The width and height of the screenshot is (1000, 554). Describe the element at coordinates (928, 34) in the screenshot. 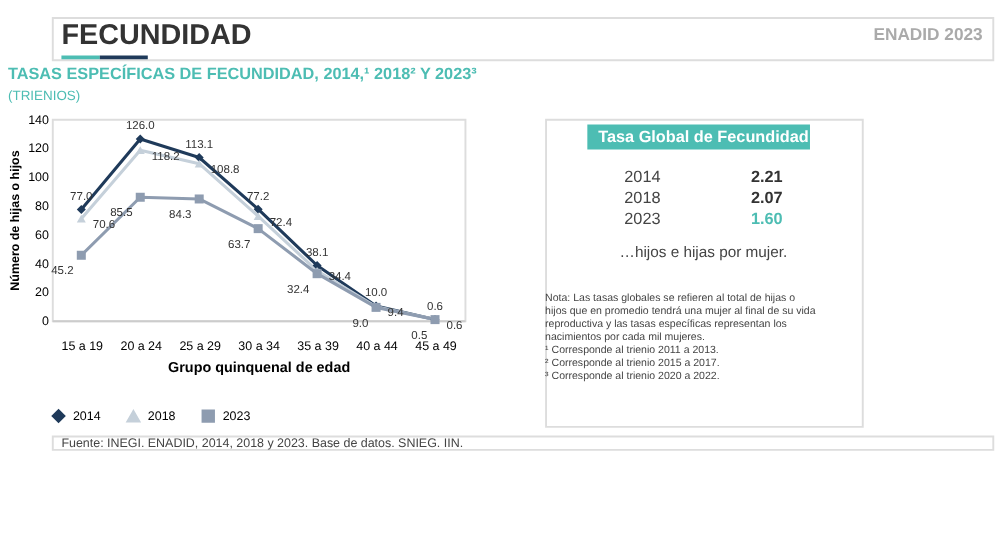

I see `text: ENADID 2023` at that location.